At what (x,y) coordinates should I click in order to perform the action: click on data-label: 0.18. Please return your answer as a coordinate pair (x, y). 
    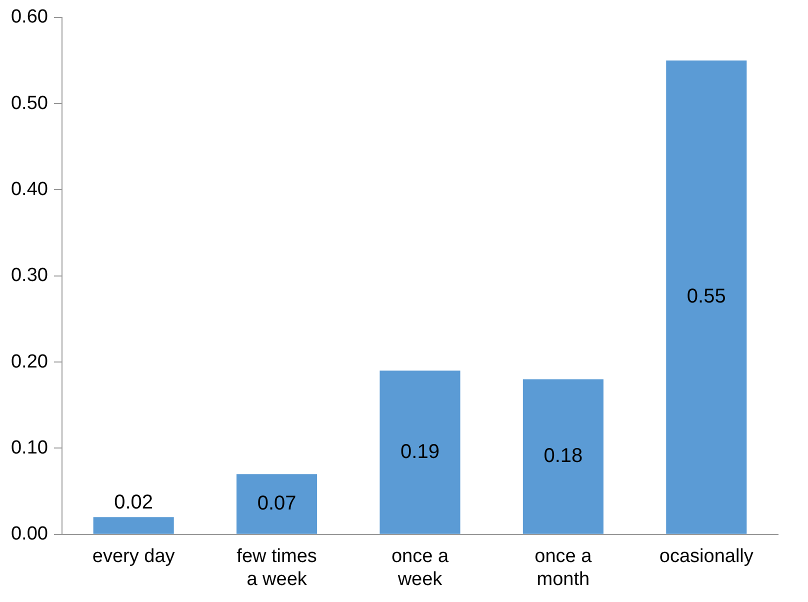
    Looking at the image, I should click on (563, 456).